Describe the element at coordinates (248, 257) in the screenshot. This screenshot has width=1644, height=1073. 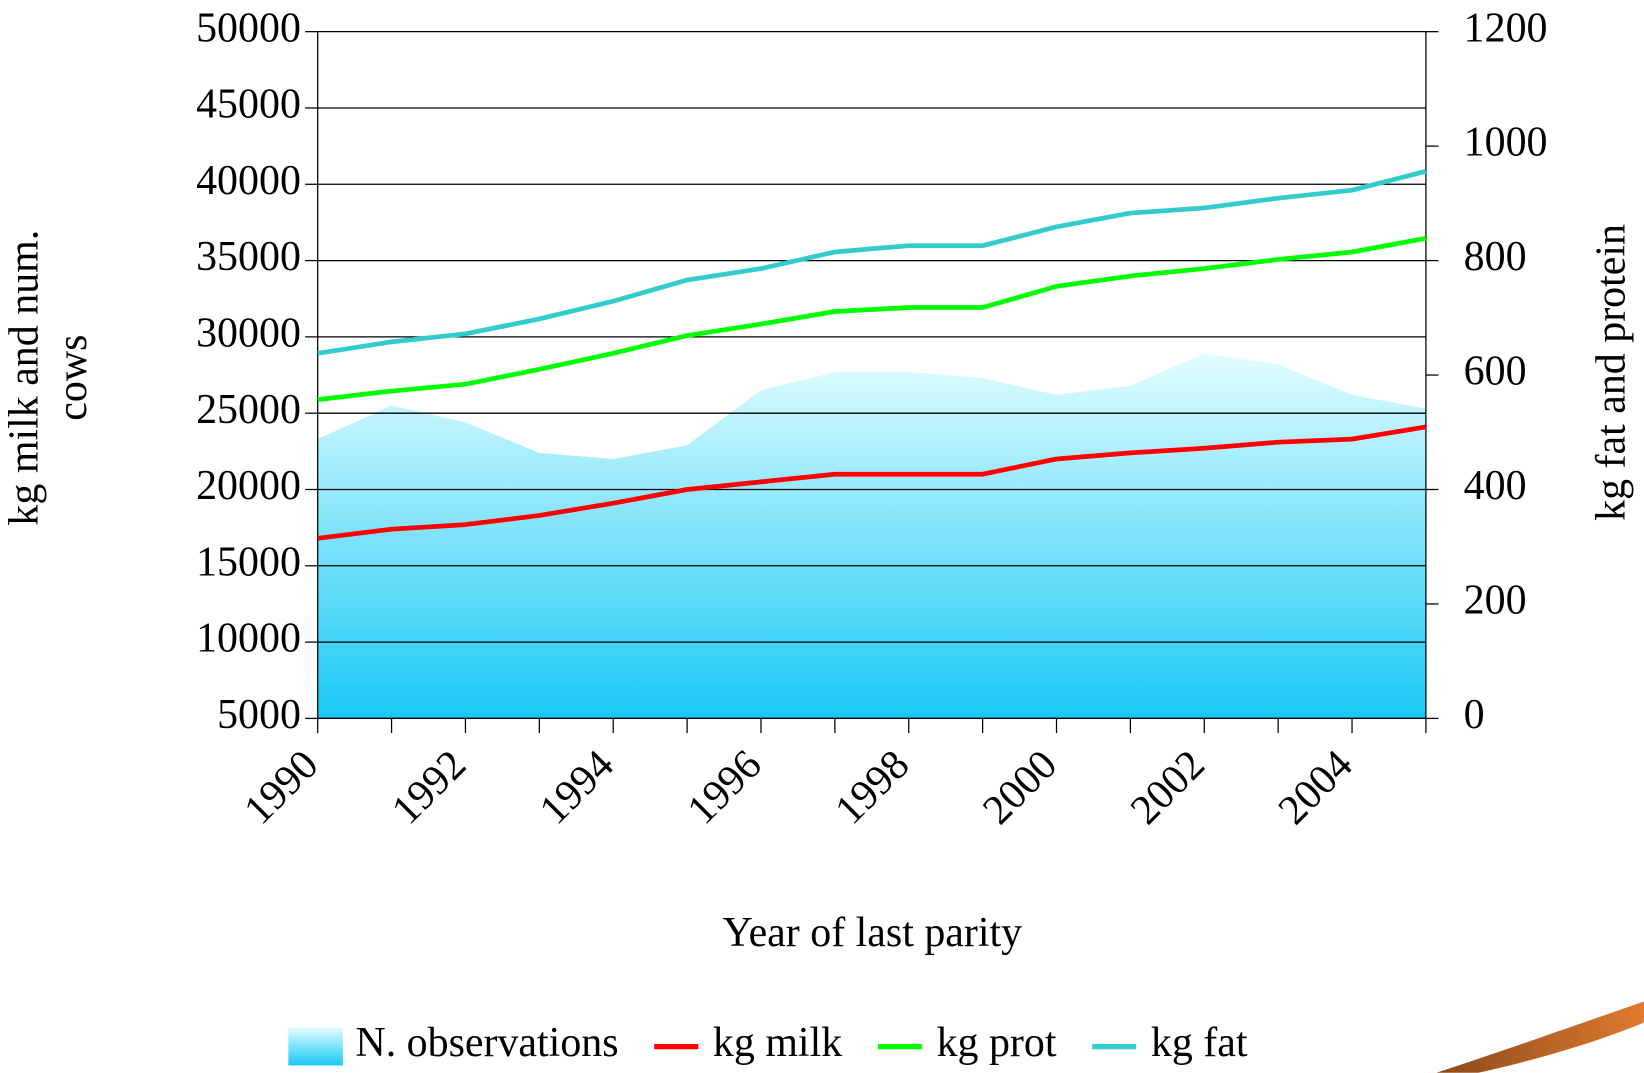
I see `y-tick-label: 35000` at that location.